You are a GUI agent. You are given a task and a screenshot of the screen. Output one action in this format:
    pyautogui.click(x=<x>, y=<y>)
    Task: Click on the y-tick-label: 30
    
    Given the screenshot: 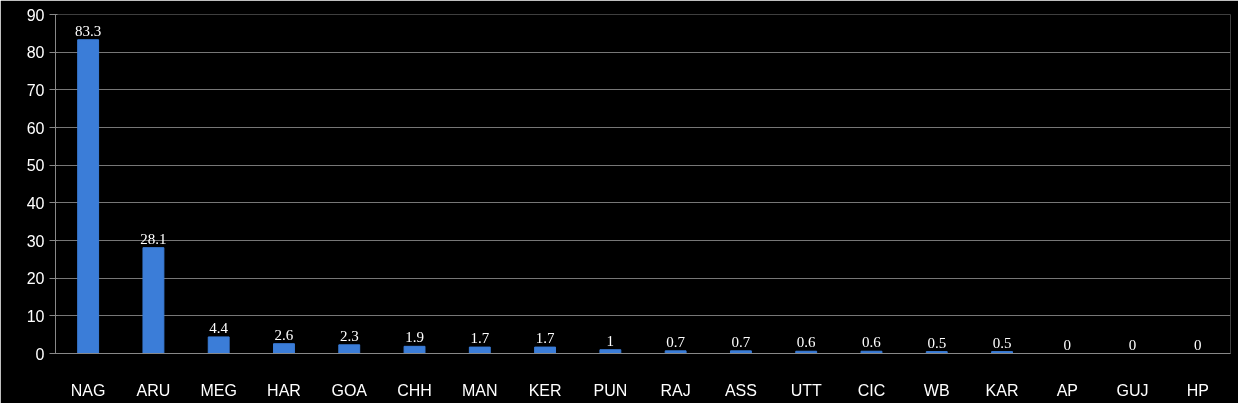 What is the action you would take?
    pyautogui.click(x=35, y=241)
    